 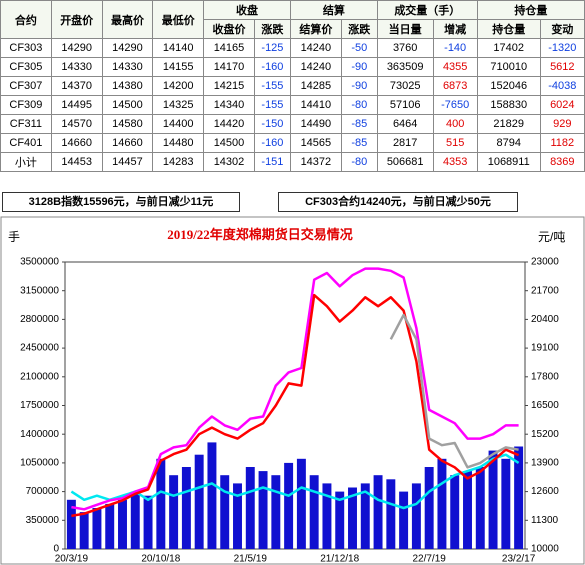 What do you see at coordinates (545, 405) in the screenshot?
I see `y2-tick-label: 16500` at bounding box center [545, 405].